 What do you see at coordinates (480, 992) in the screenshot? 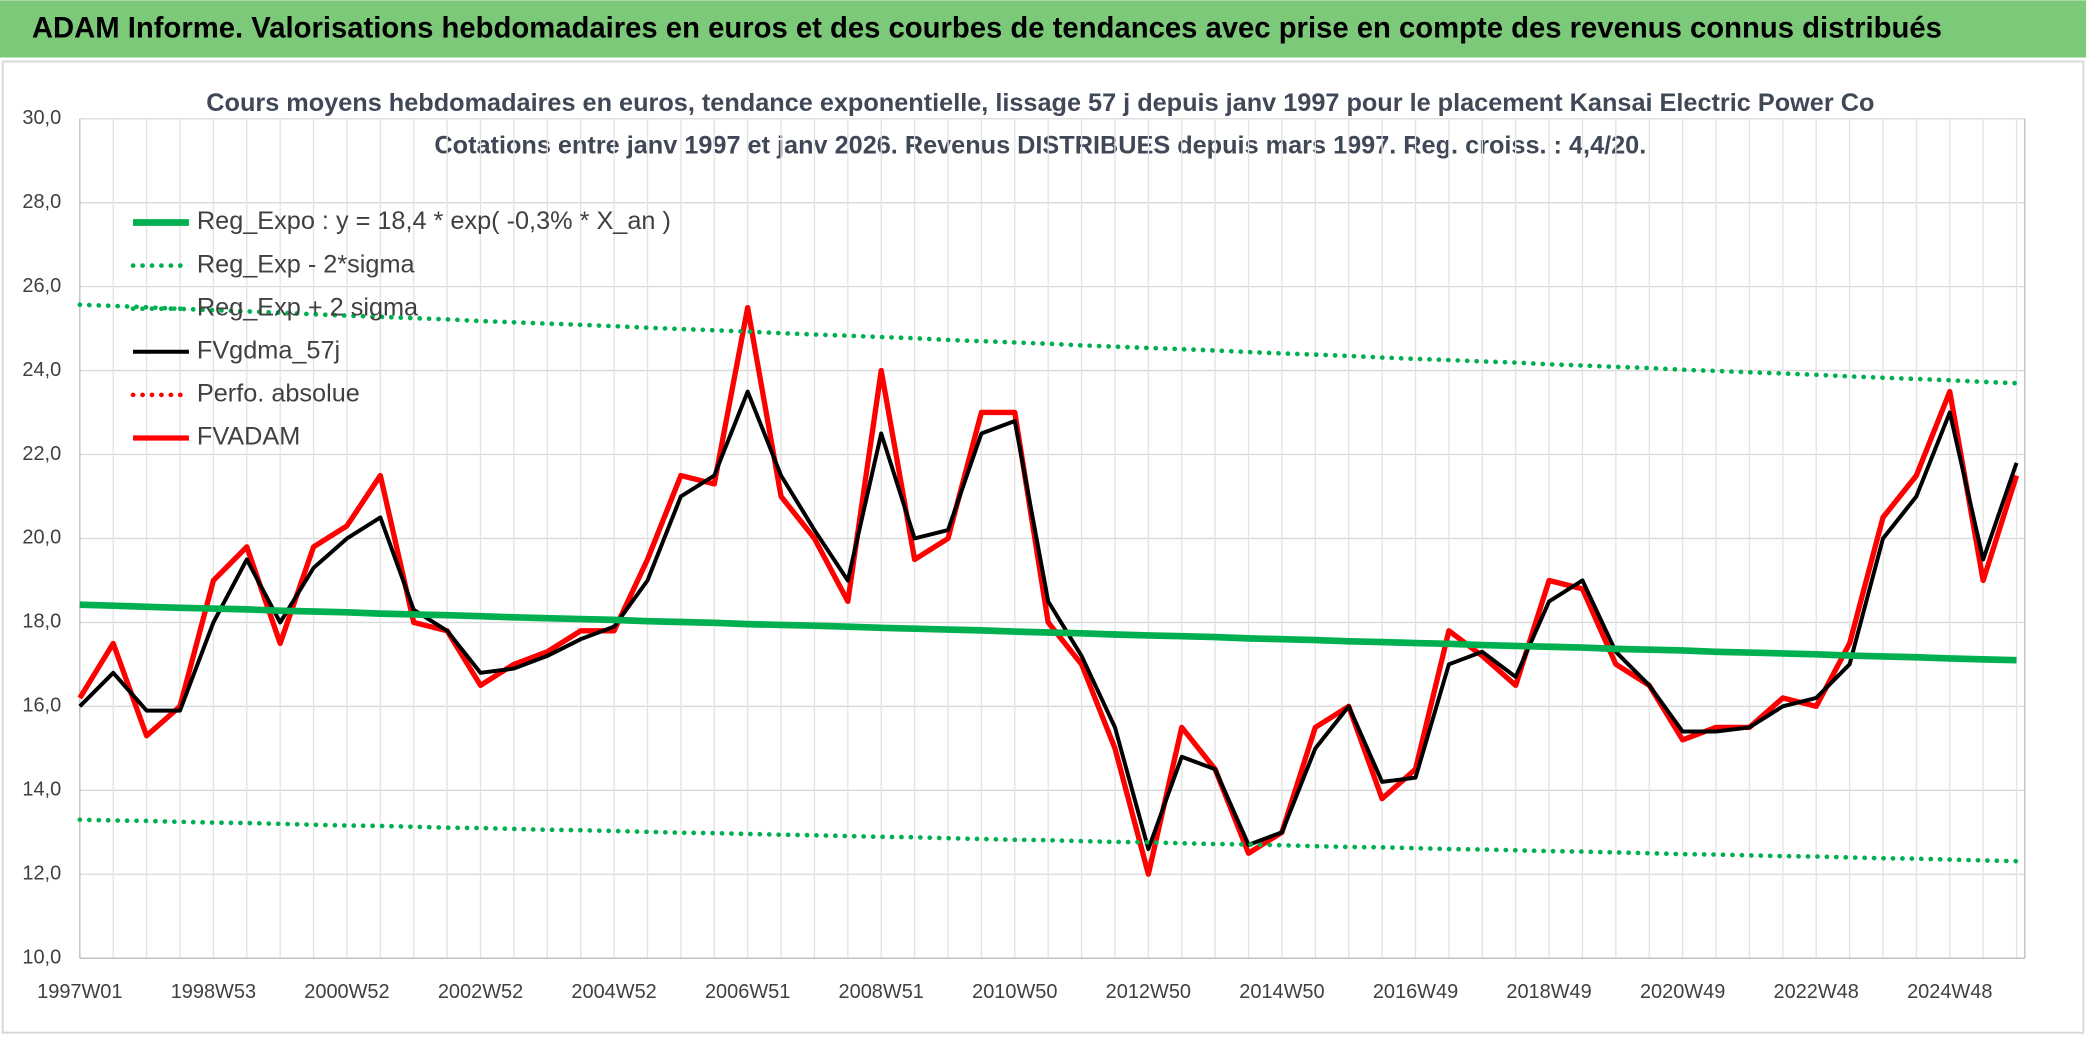
I see `x-tick-label: 2002W52` at bounding box center [480, 992].